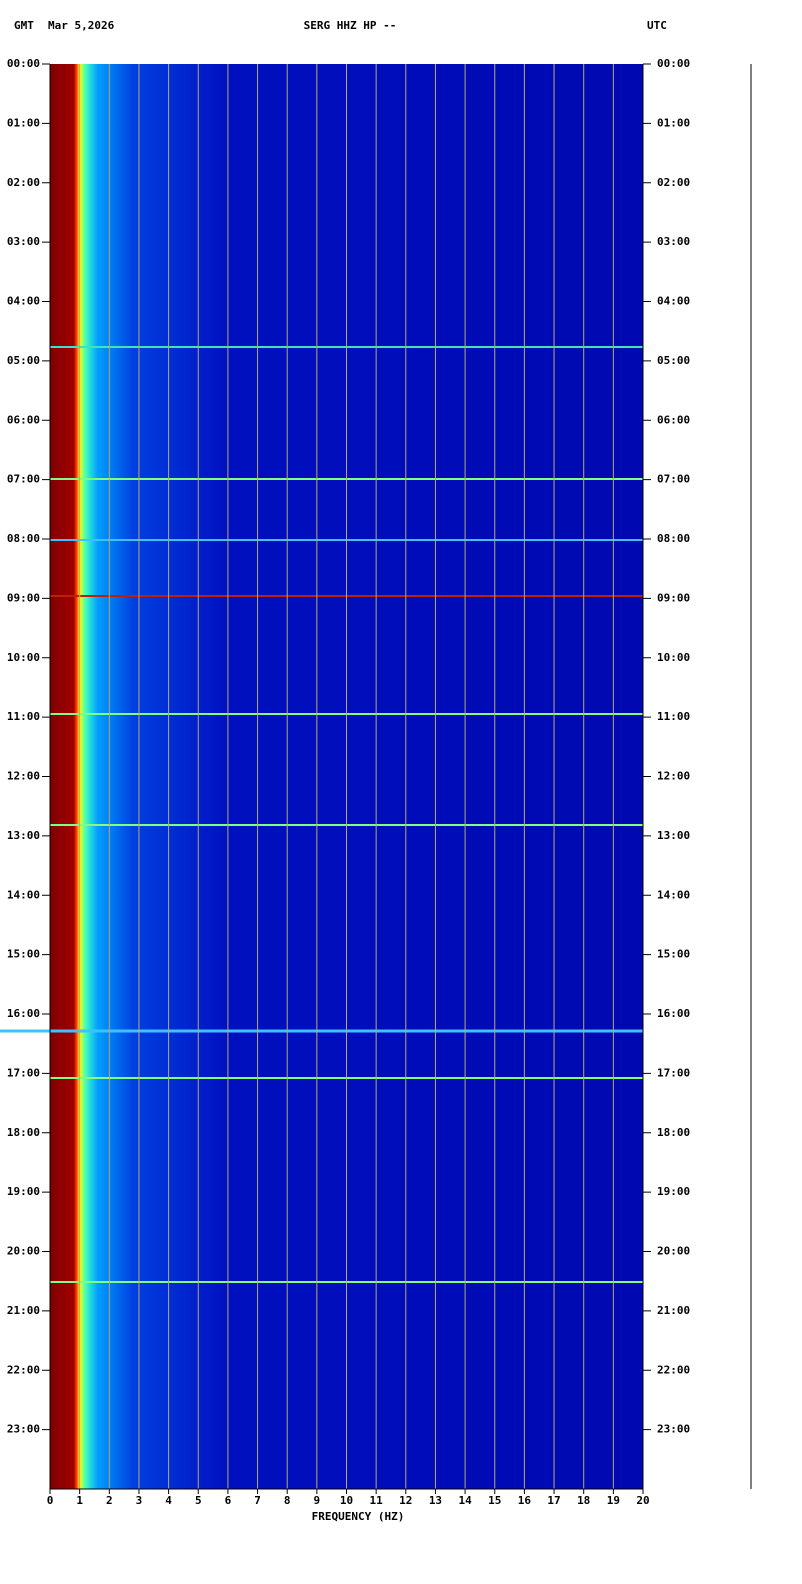 This screenshot has width=802, height=1584. I want to click on x-axis-label: FREQUENCY (HZ), so click(358, 1516).